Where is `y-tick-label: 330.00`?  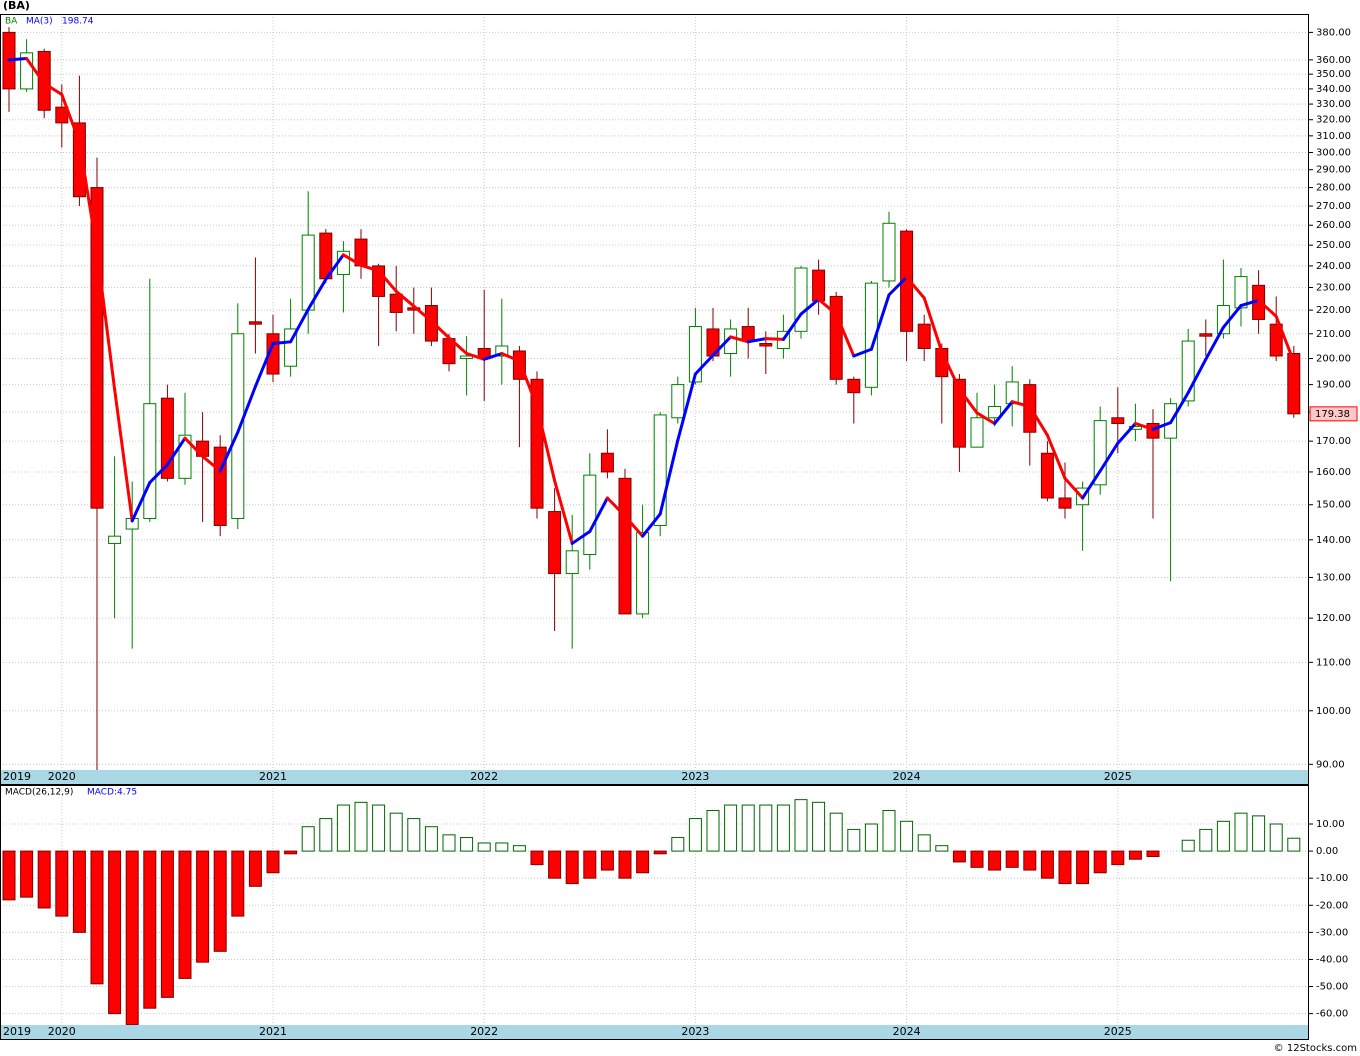 y-tick-label: 330.00 is located at coordinates (1333, 104).